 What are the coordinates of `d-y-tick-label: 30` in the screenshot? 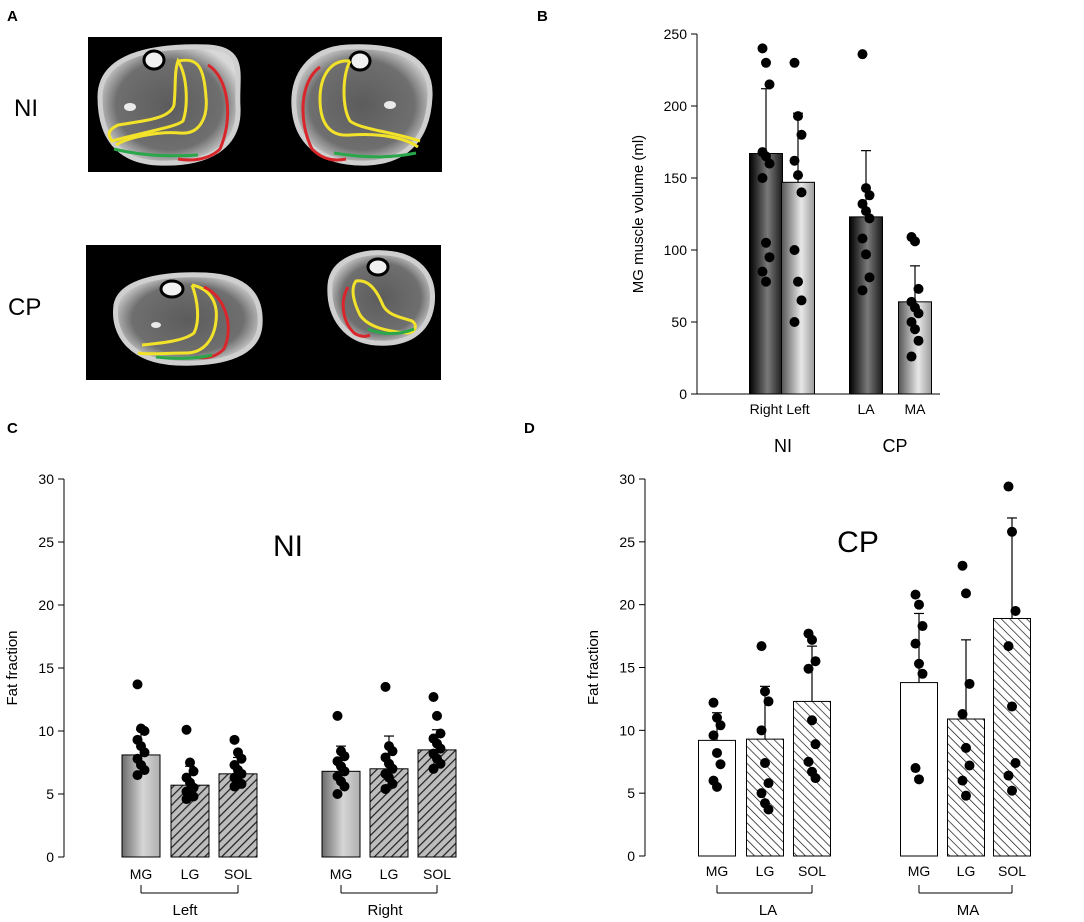 It's located at (627, 479).